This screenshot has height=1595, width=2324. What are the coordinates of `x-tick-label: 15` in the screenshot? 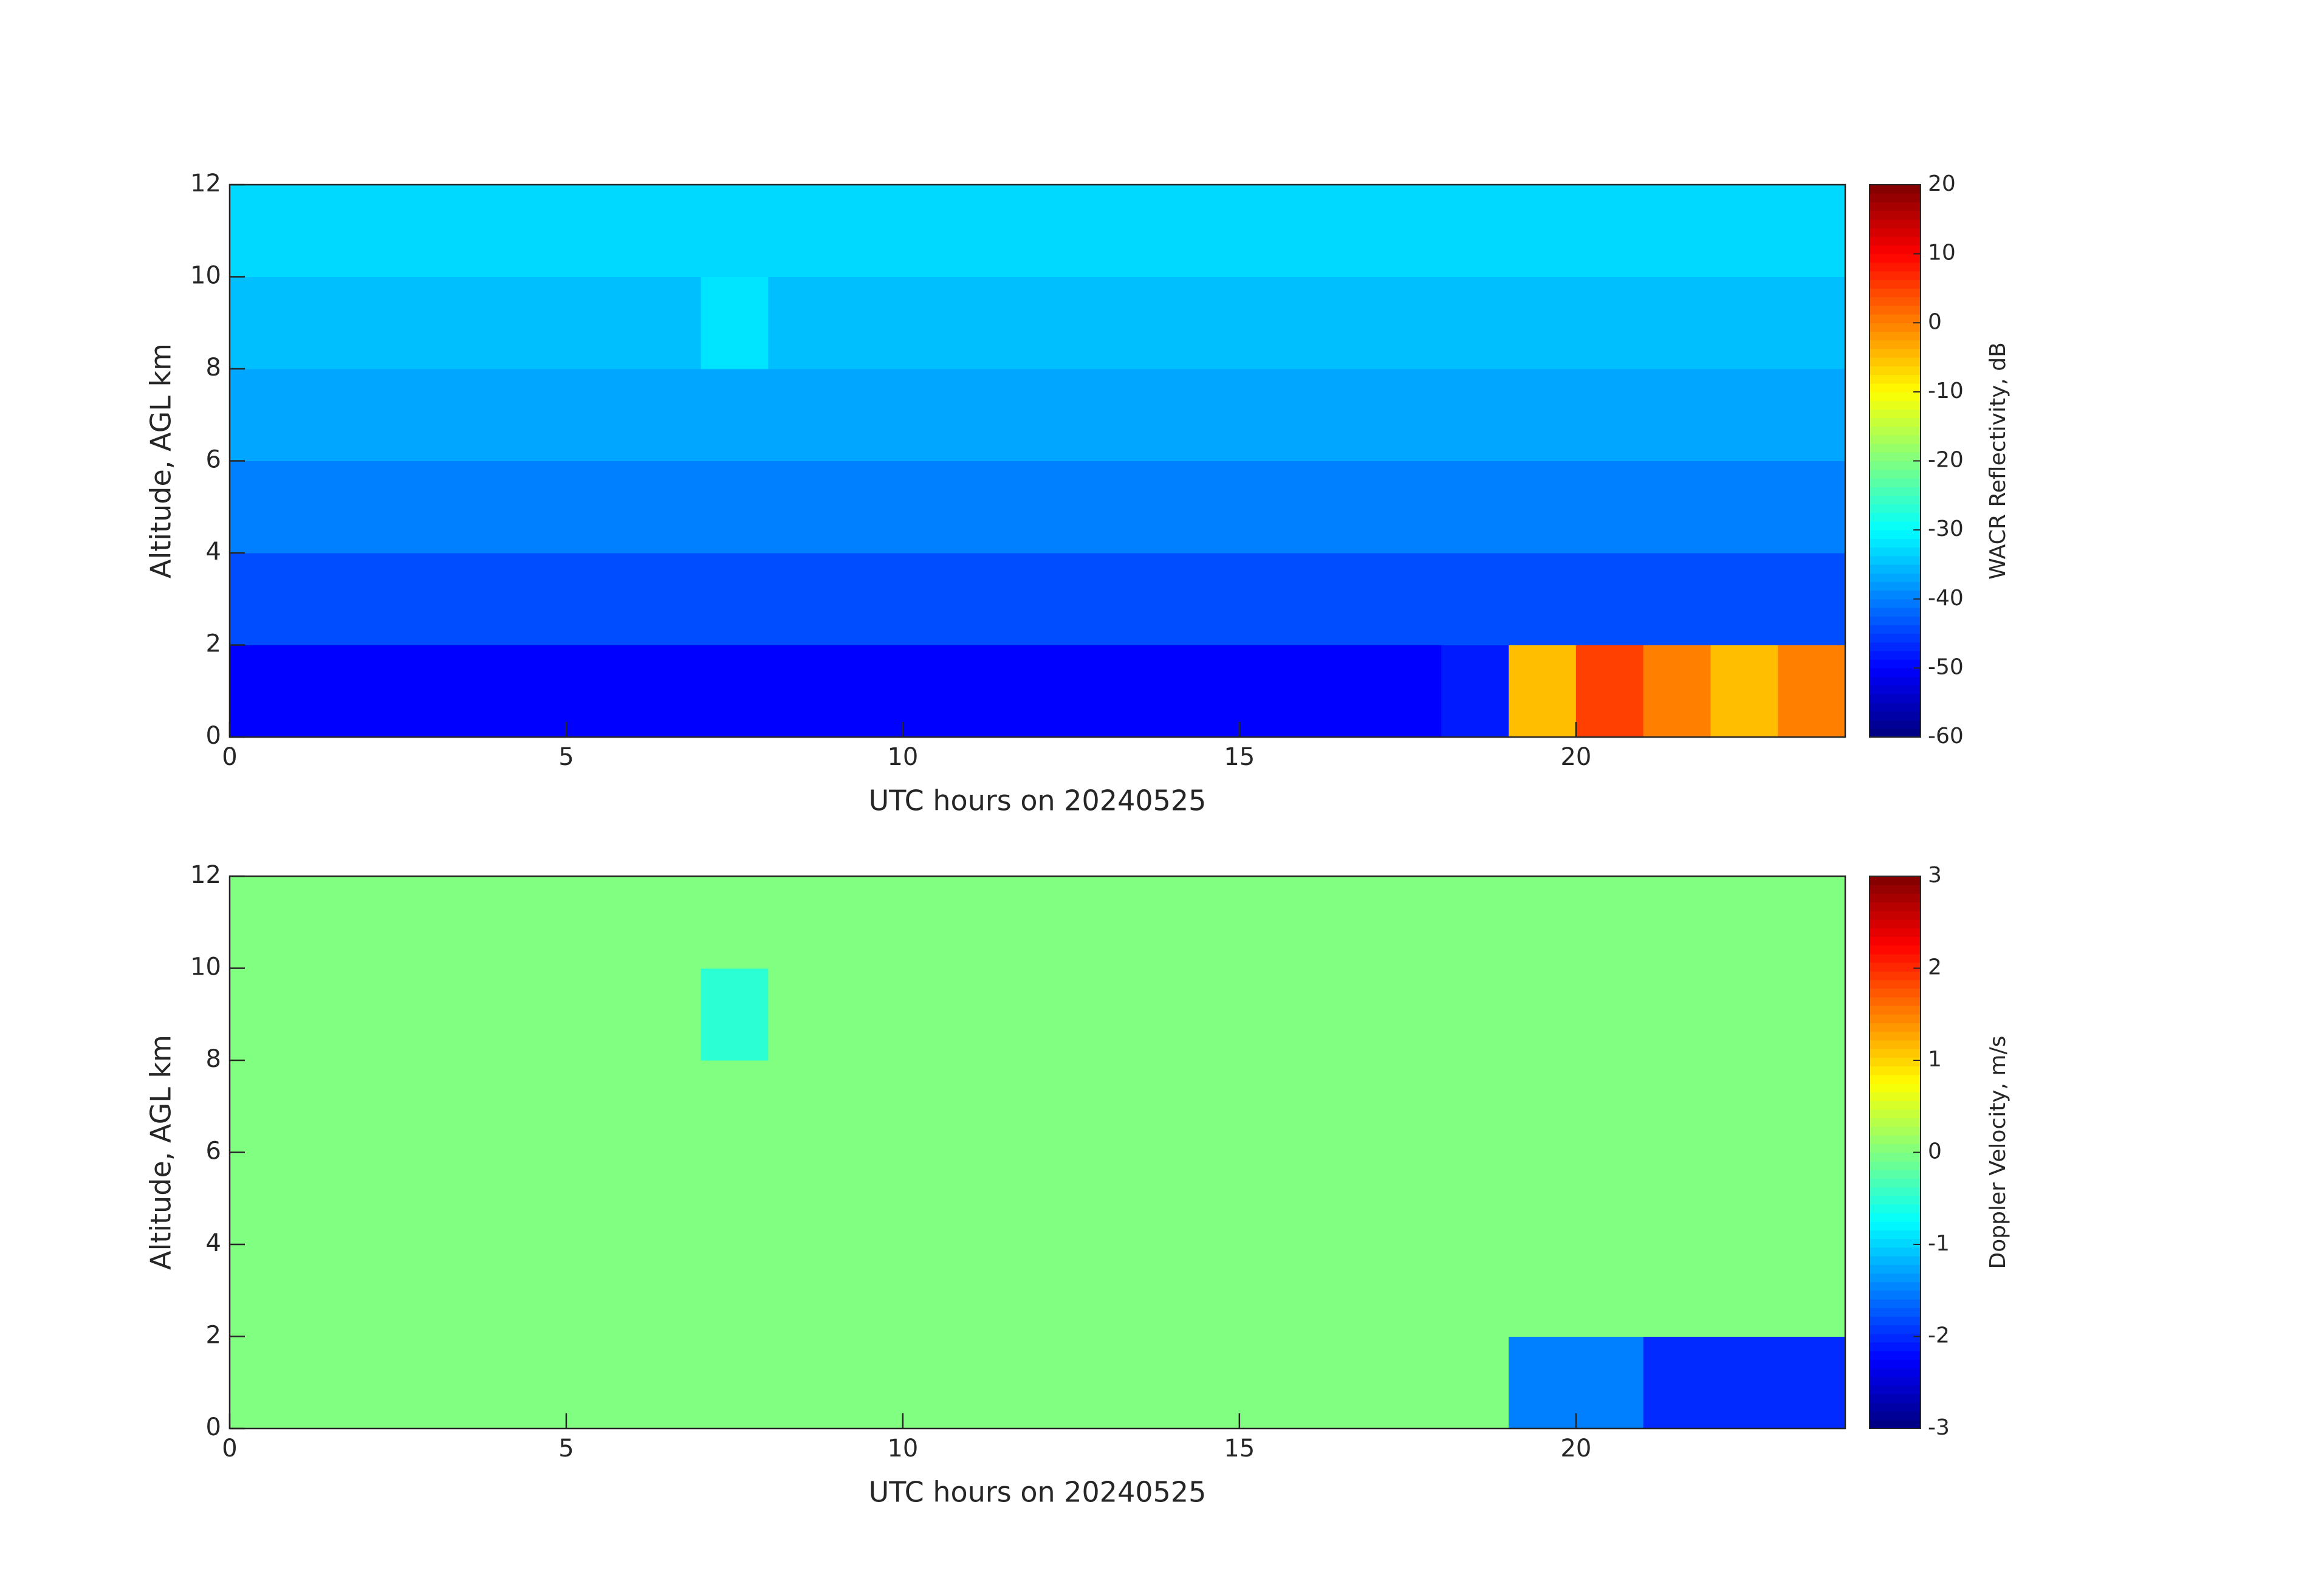 It's located at (1239, 1449).